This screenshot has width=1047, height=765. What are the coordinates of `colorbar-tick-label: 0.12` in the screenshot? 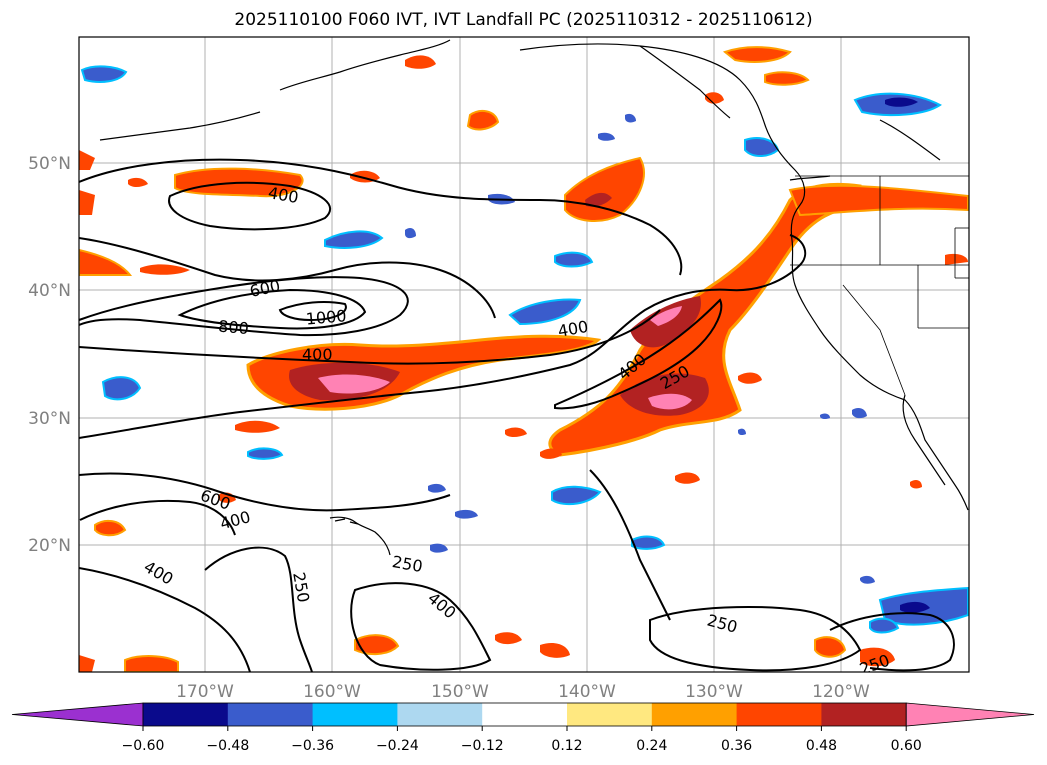 It's located at (566, 746).